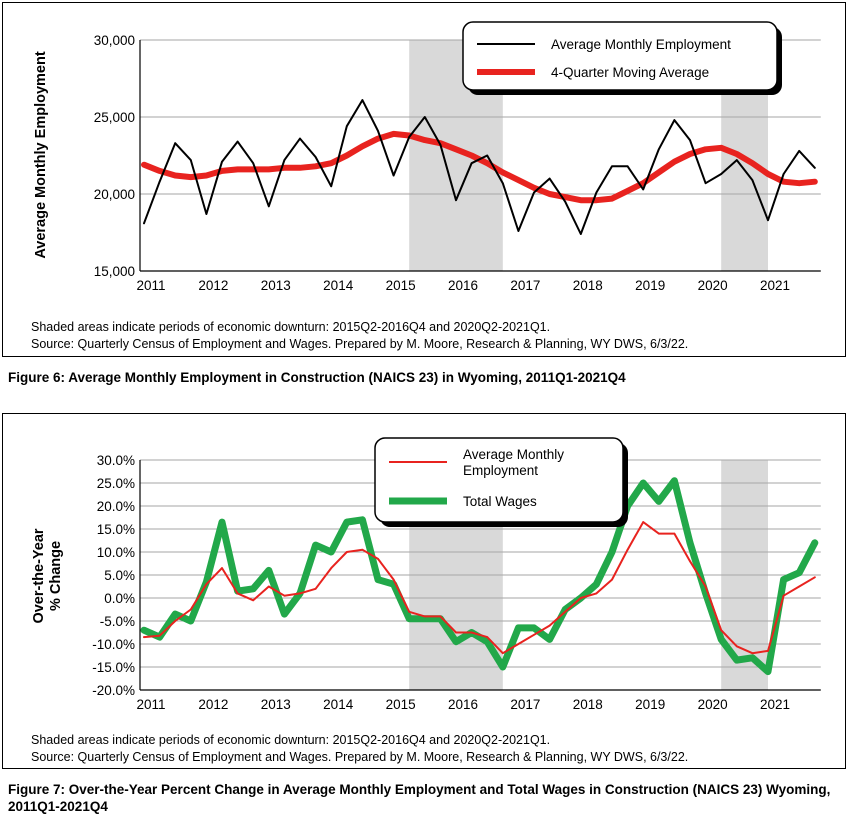  Describe the element at coordinates (116, 460) in the screenshot. I see `y-tick-label: 30.0%` at that location.